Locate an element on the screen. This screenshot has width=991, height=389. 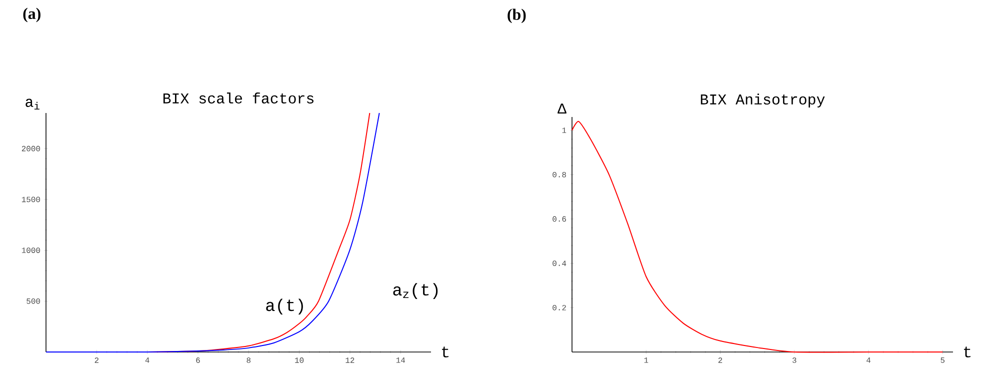
chart-title: BIX scale factors is located at coordinates (238, 98).